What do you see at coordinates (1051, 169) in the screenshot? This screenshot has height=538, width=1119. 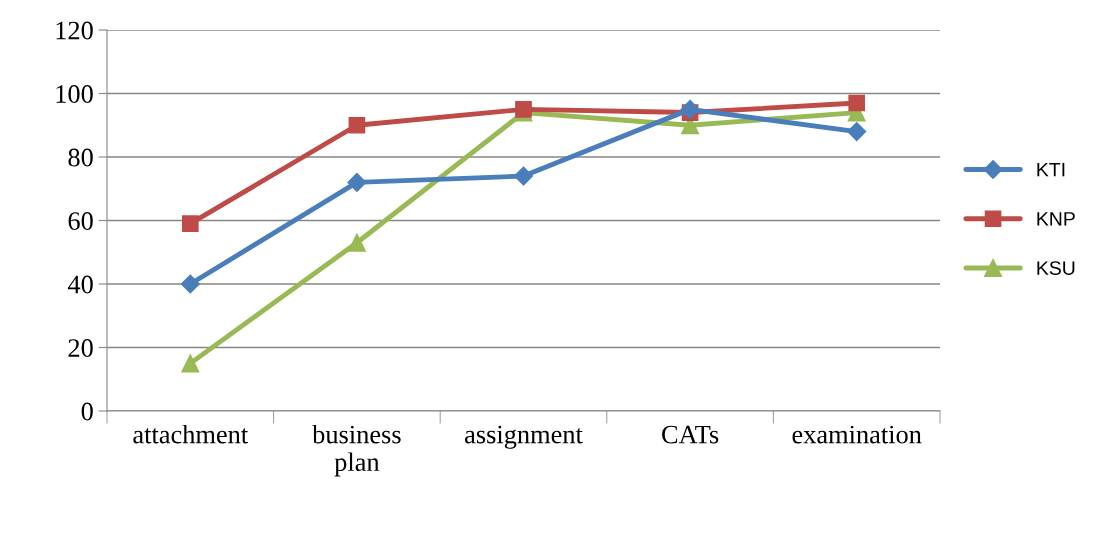 I see `legend-label: KTI` at bounding box center [1051, 169].